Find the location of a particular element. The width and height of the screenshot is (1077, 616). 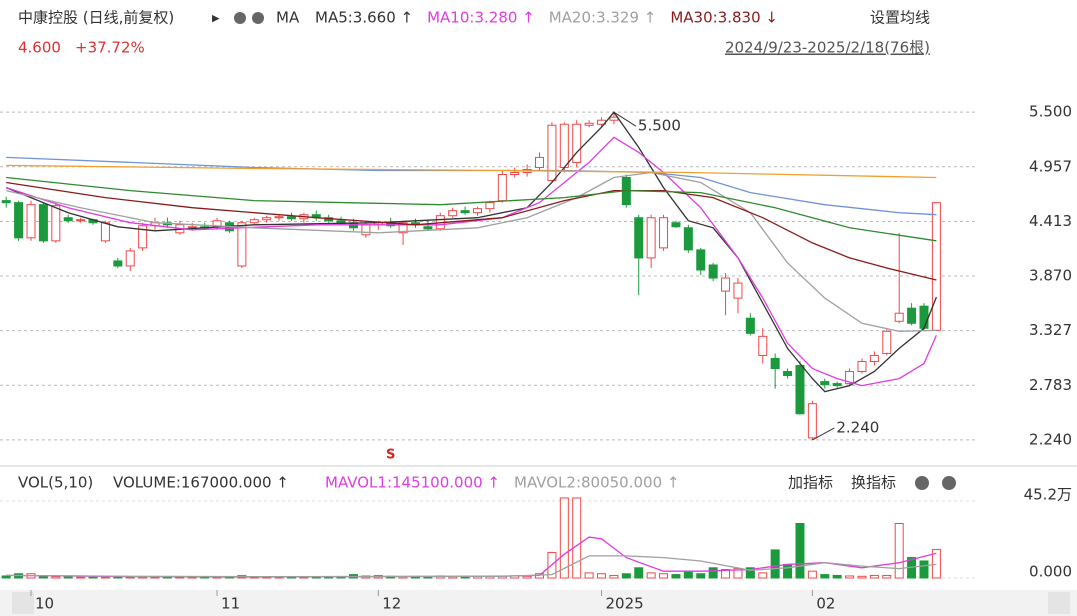

y-tick-label: 0.000 is located at coordinates (1050, 572).